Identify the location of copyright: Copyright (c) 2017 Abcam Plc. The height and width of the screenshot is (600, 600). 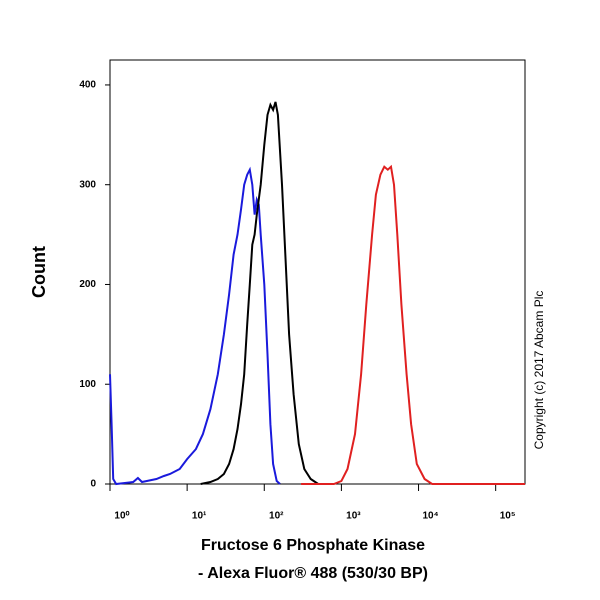
(539, 370).